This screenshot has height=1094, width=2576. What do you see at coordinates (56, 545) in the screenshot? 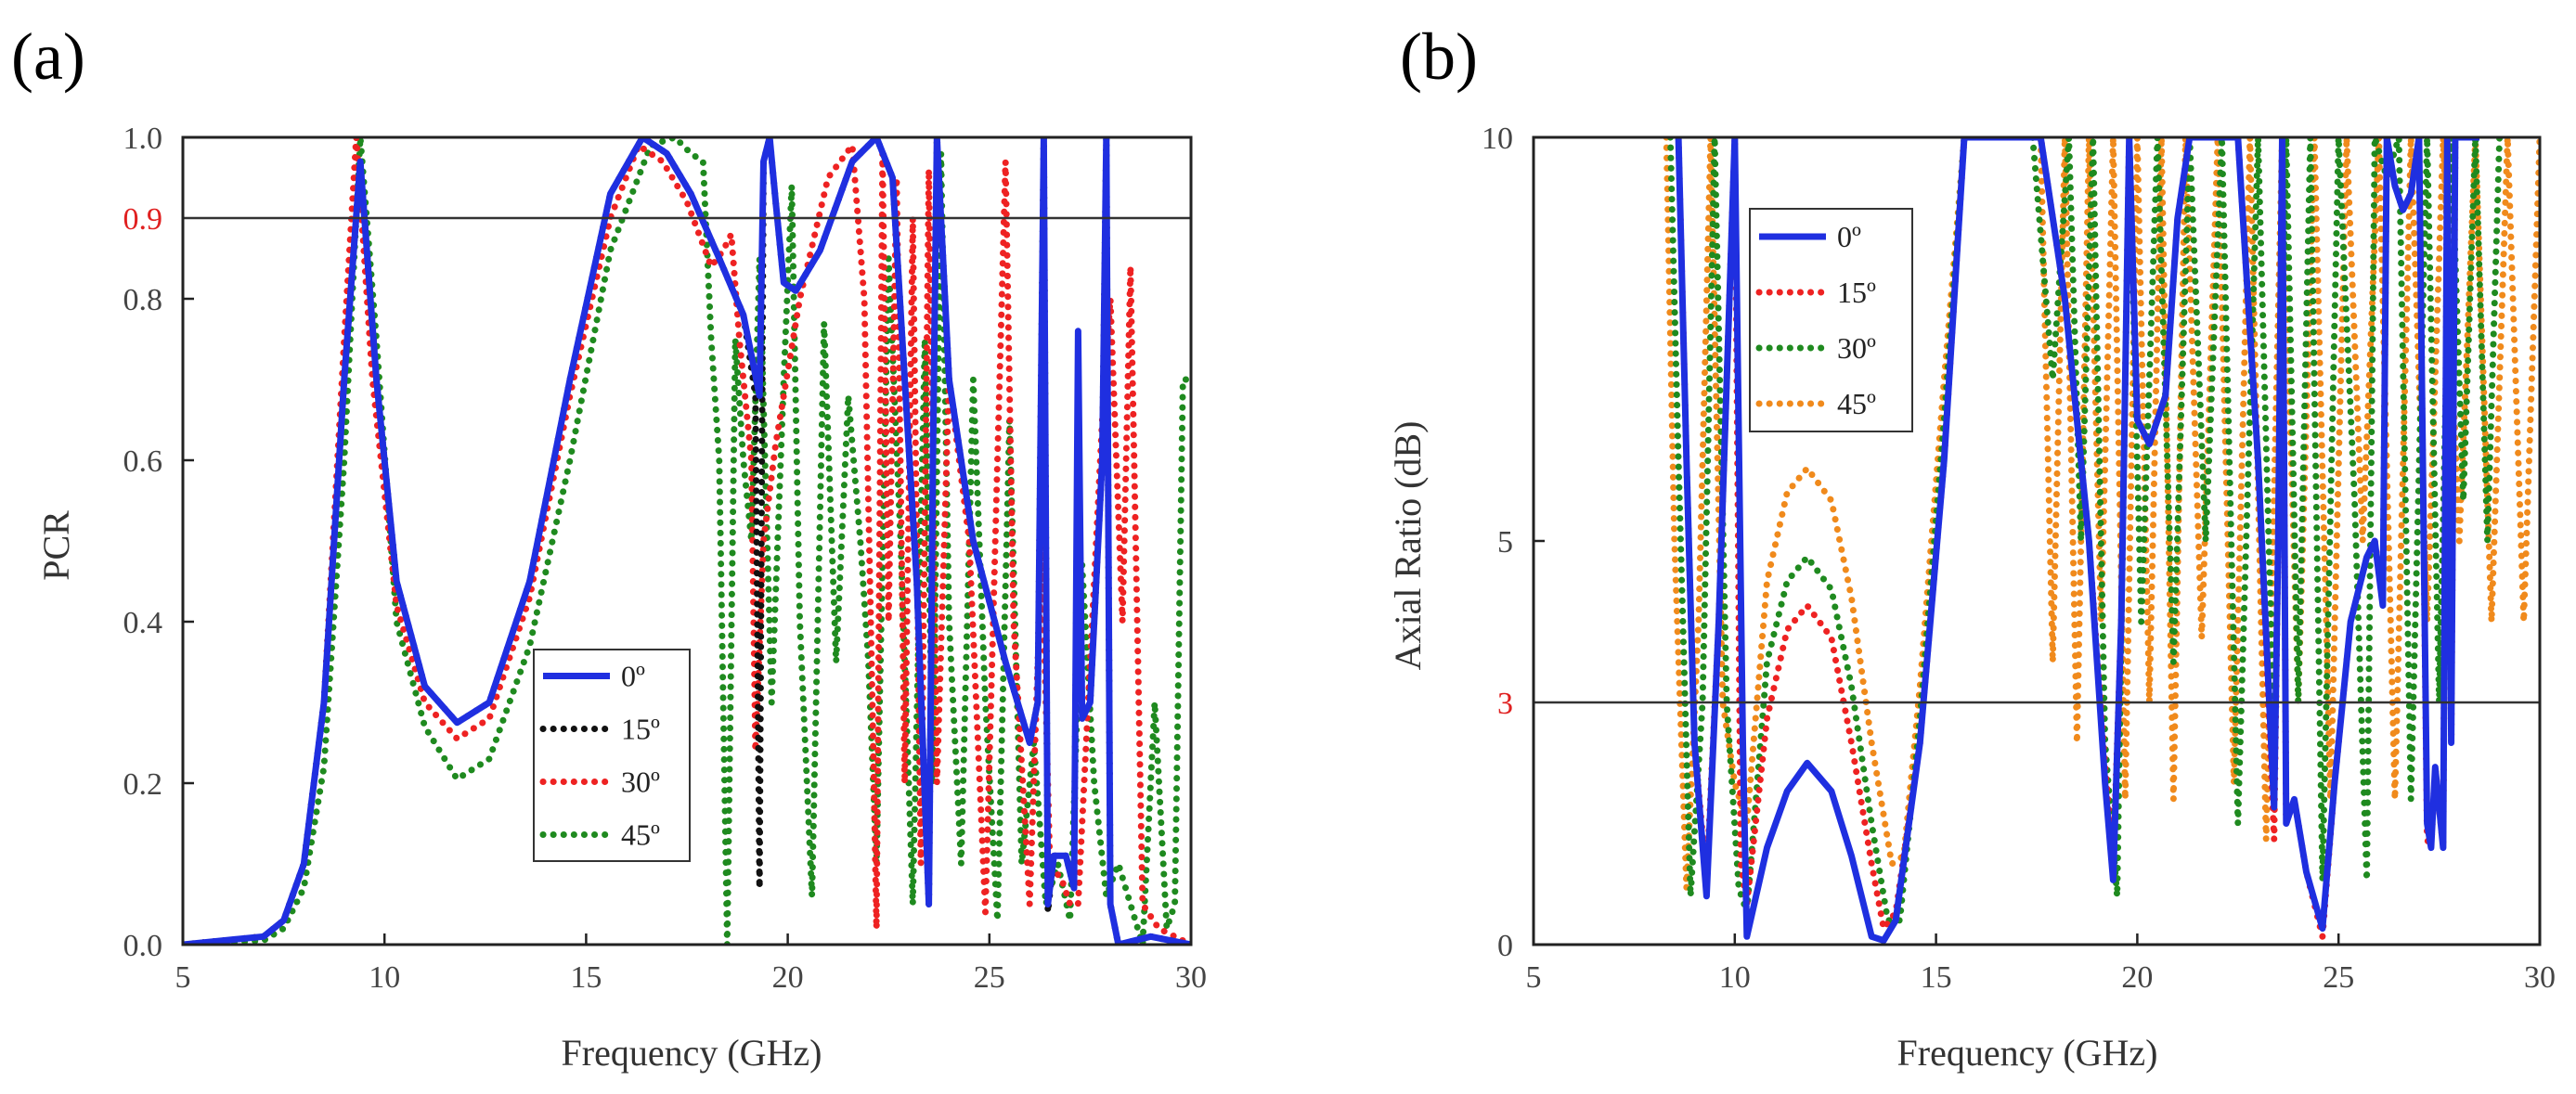
I see `panel-a-y-axis-title: PCR` at bounding box center [56, 545].